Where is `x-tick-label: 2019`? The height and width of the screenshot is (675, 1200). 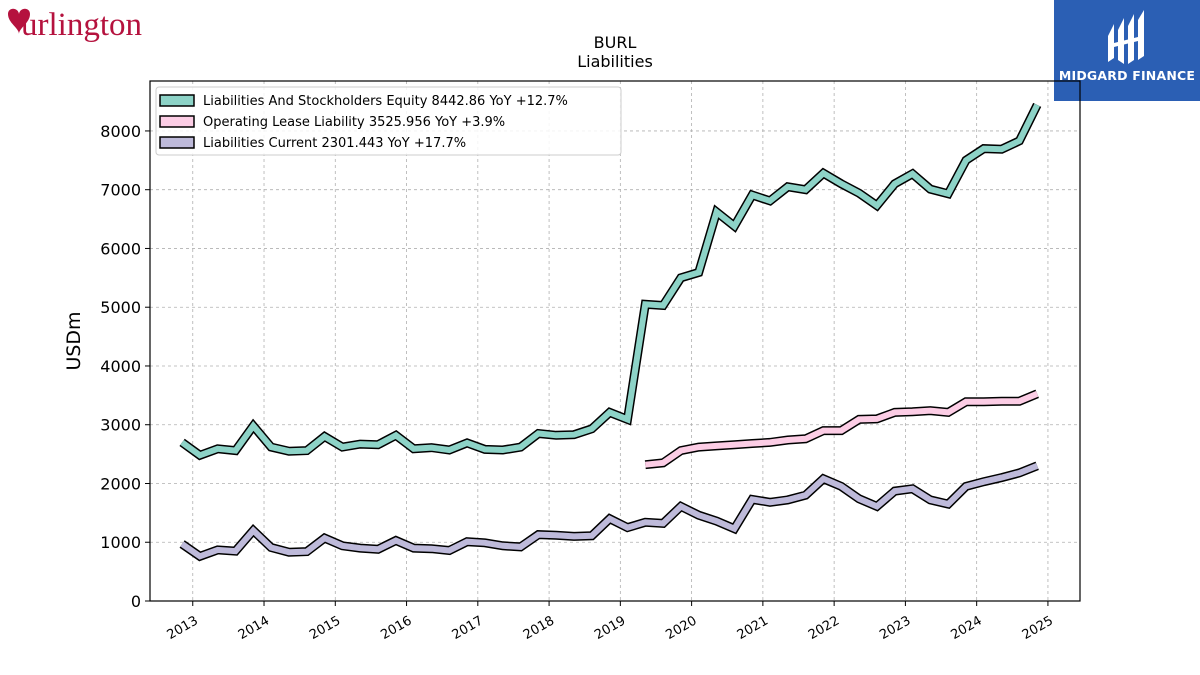 x-tick-label: 2019 is located at coordinates (610, 628).